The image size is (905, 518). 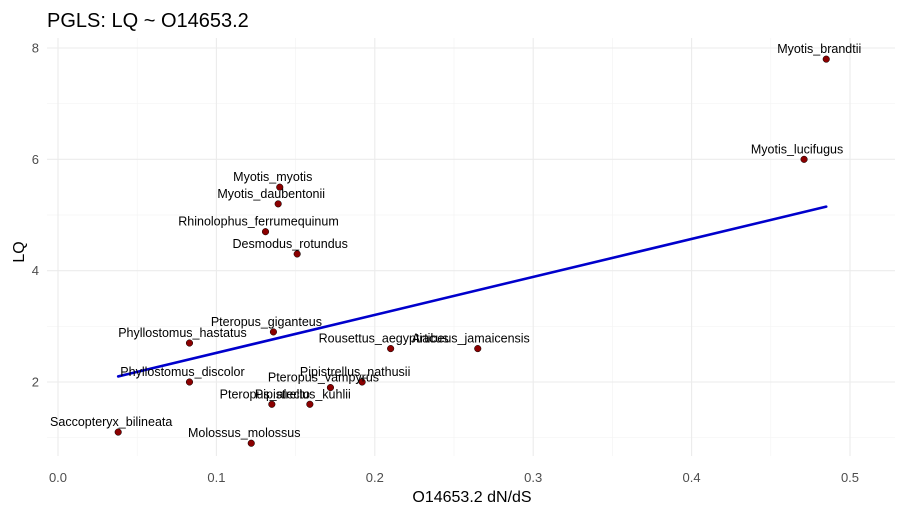 What do you see at coordinates (454, 477) in the screenshot?
I see `x-axis-ticks: 0.0 0.1 0.2 0.3 0.4 0.5` at bounding box center [454, 477].